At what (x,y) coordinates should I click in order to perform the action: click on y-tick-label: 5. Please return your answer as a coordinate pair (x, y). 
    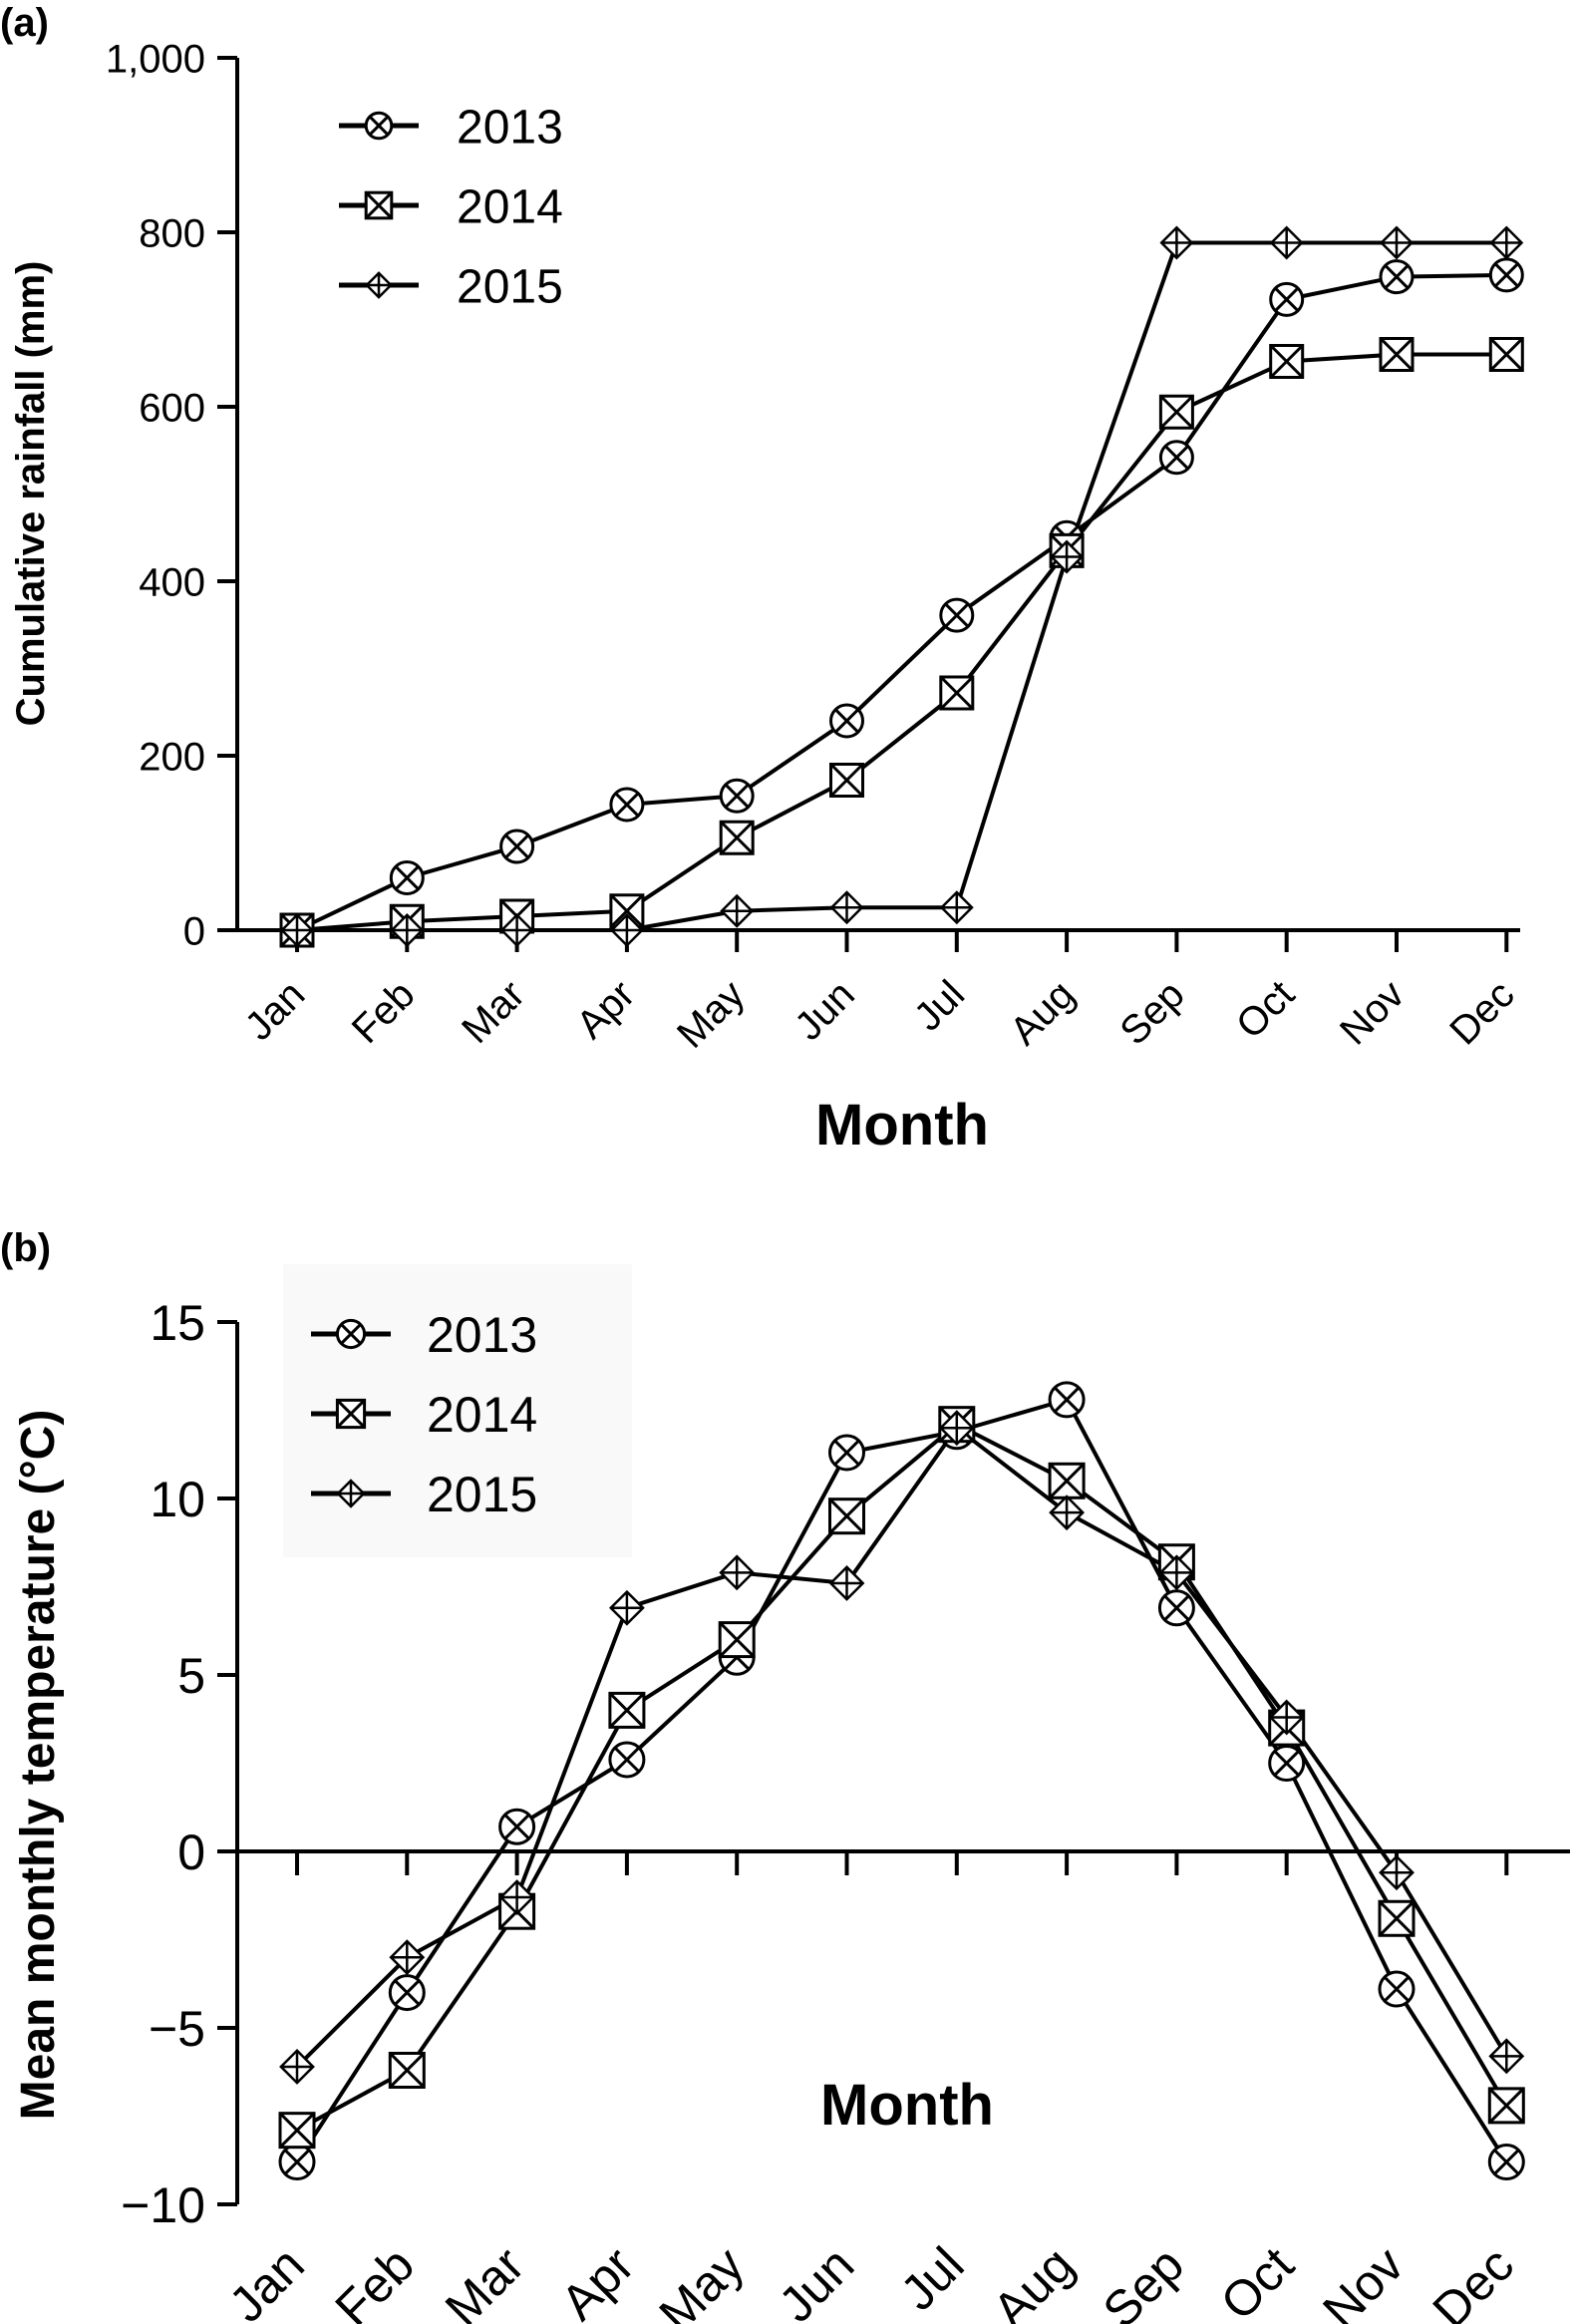
    Looking at the image, I should click on (191, 1676).